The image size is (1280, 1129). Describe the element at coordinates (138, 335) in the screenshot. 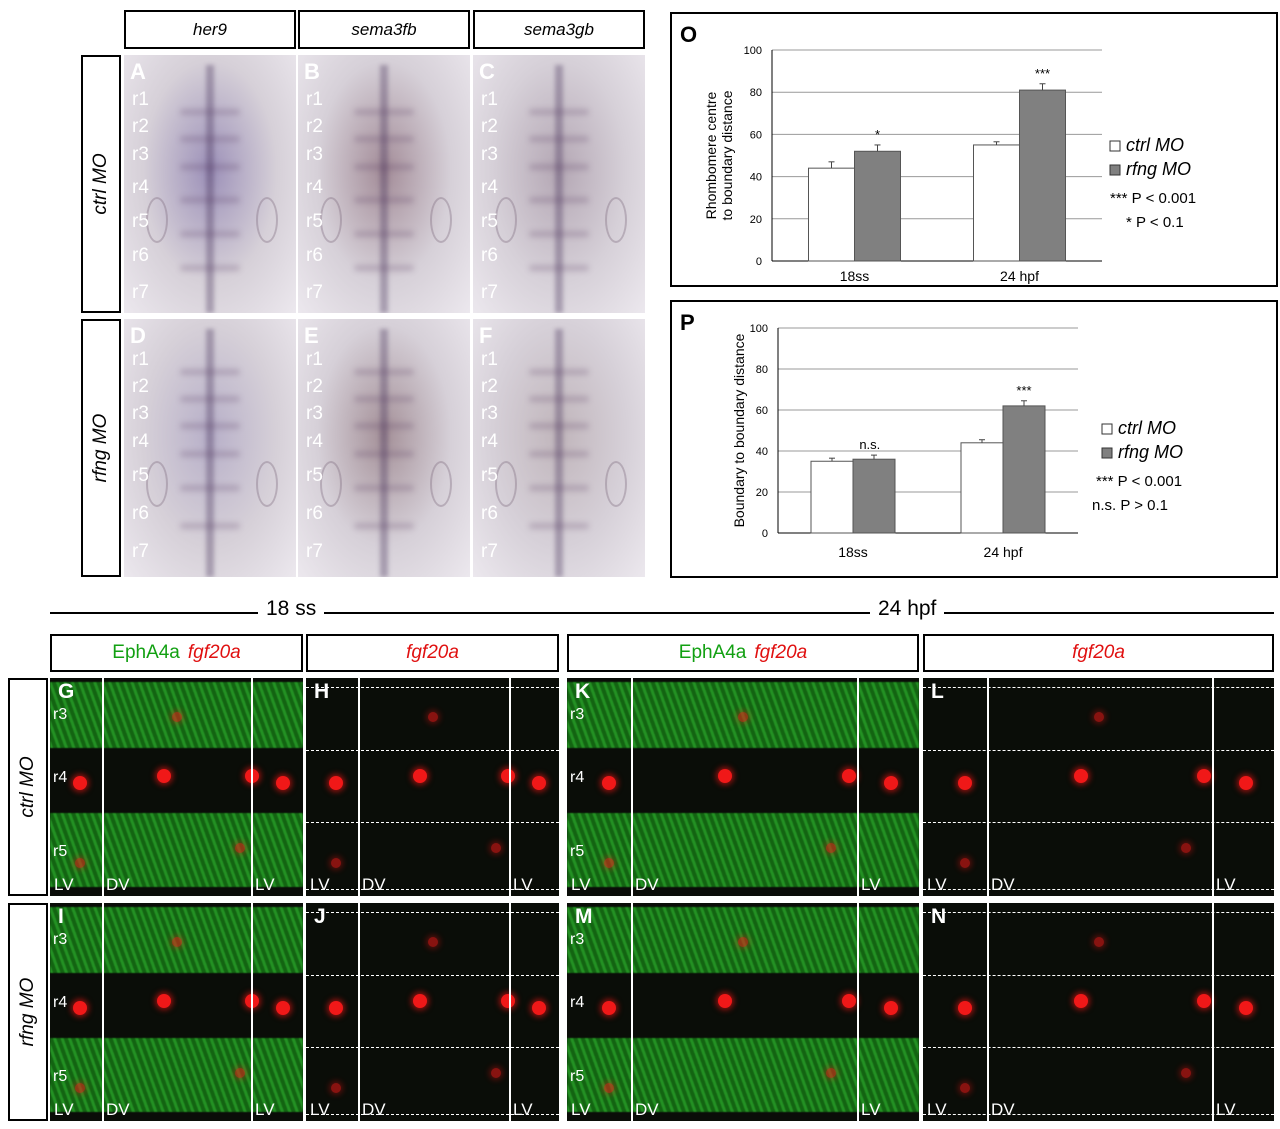

I see `panel-letter: D` at that location.